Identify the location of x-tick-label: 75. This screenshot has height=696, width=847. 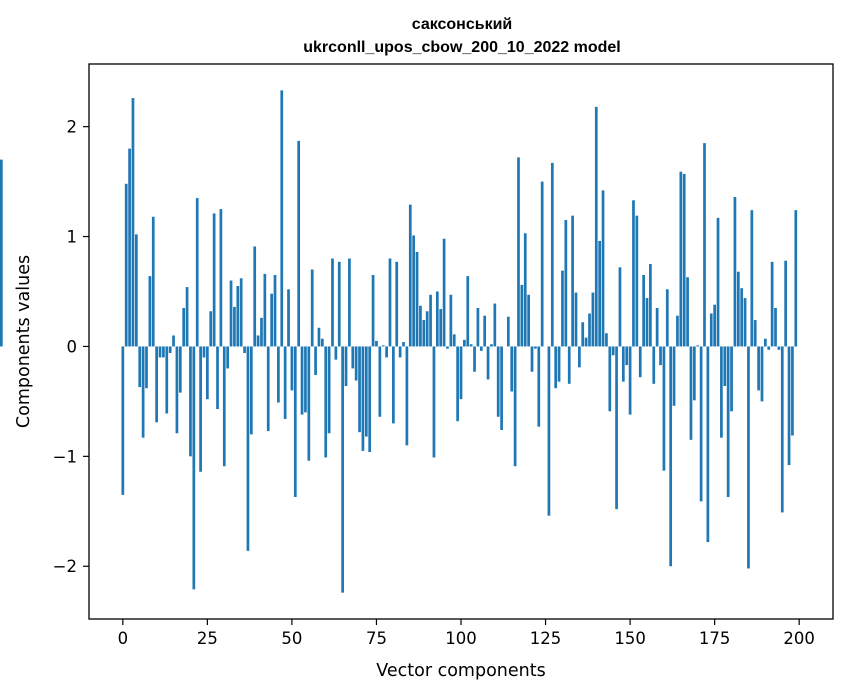
(376, 638).